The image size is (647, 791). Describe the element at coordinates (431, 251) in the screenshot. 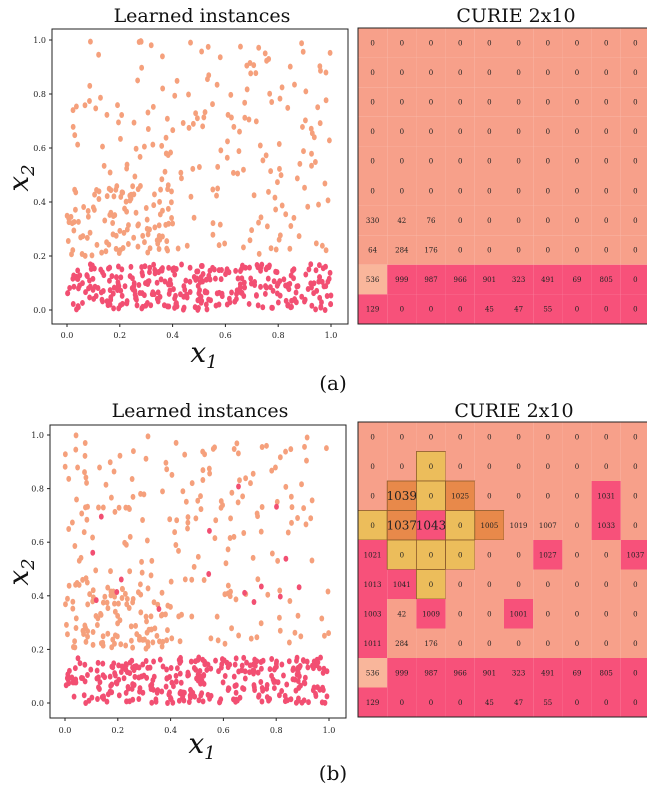

I see `heatmap-cell-label: 176` at that location.